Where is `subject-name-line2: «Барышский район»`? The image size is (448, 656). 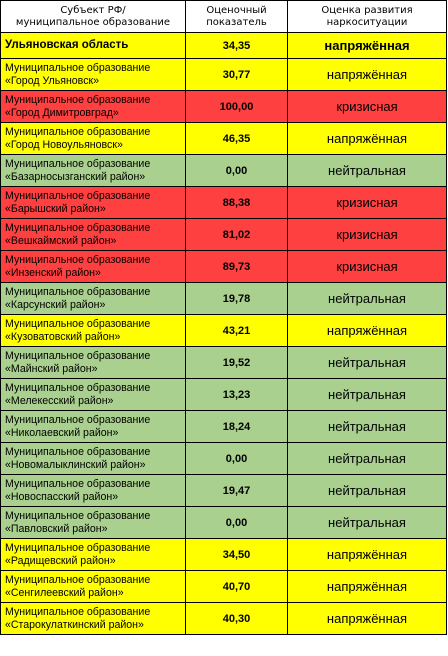
subject-name-line2: «Барышский район» is located at coordinates (55, 208).